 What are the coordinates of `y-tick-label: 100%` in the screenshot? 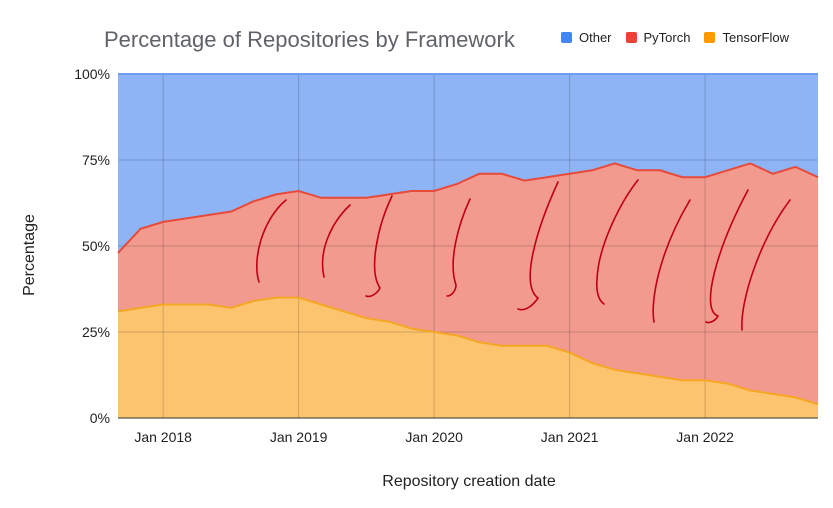 It's located at (92, 74).